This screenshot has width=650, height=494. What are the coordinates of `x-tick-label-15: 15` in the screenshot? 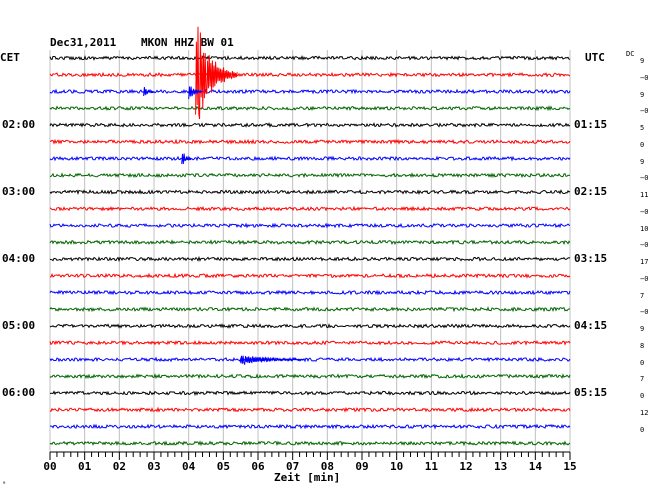 It's located at (569, 466).